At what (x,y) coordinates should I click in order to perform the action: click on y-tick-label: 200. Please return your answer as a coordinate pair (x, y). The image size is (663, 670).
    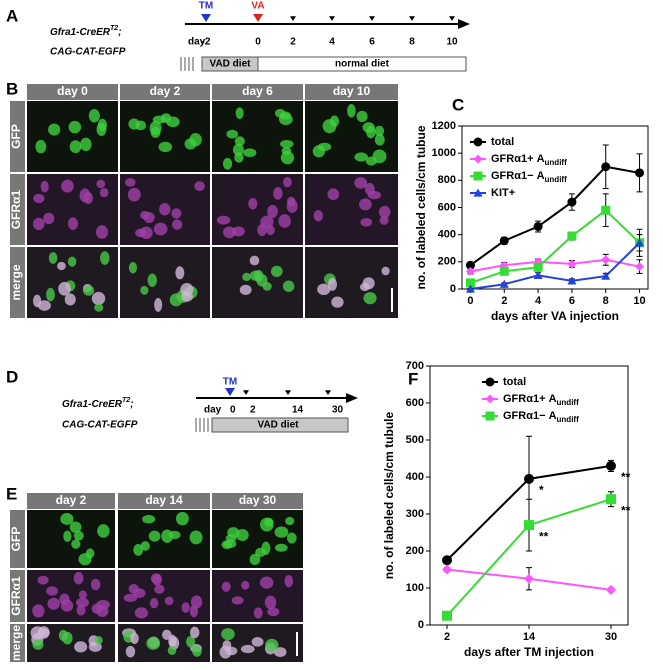
    Looking at the image, I should click on (447, 262).